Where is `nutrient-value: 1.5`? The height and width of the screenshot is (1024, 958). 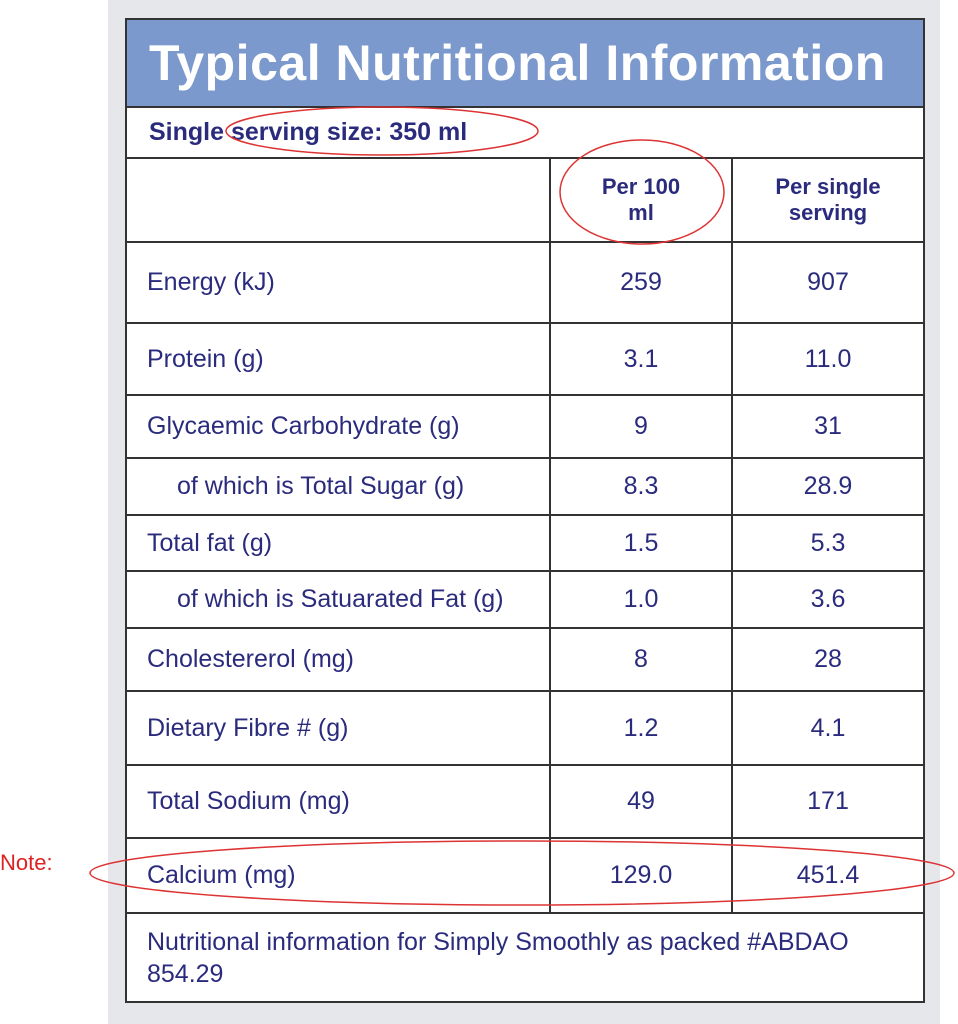
nutrient-value: 1.5 is located at coordinates (640, 543).